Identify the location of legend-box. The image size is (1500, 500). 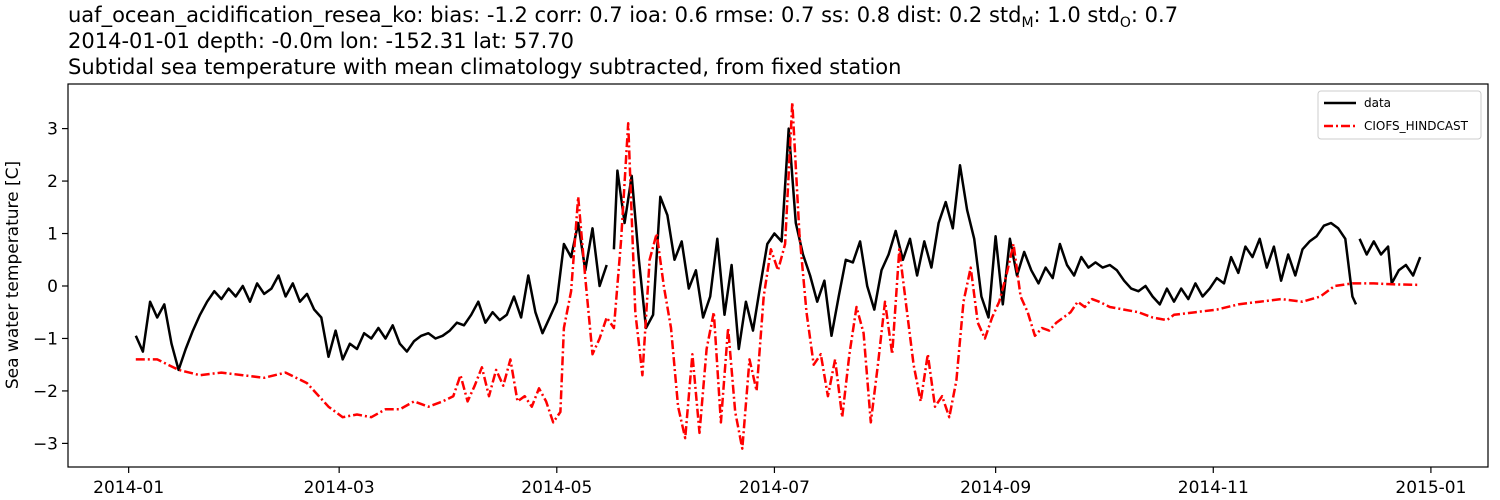
(1399, 115).